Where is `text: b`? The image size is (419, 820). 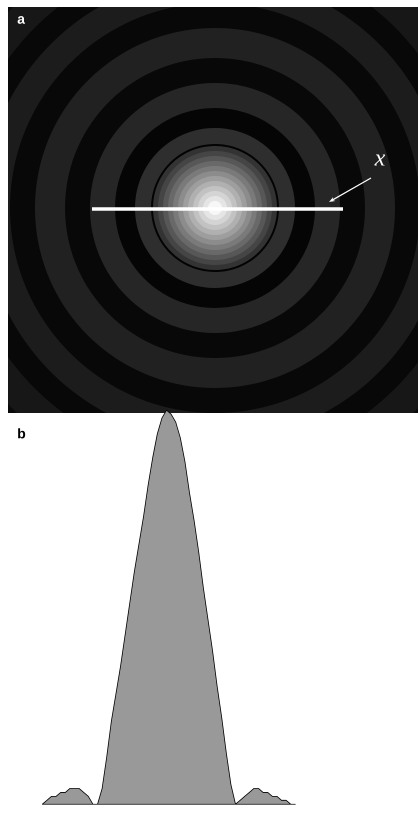
text: b is located at coordinates (22, 433).